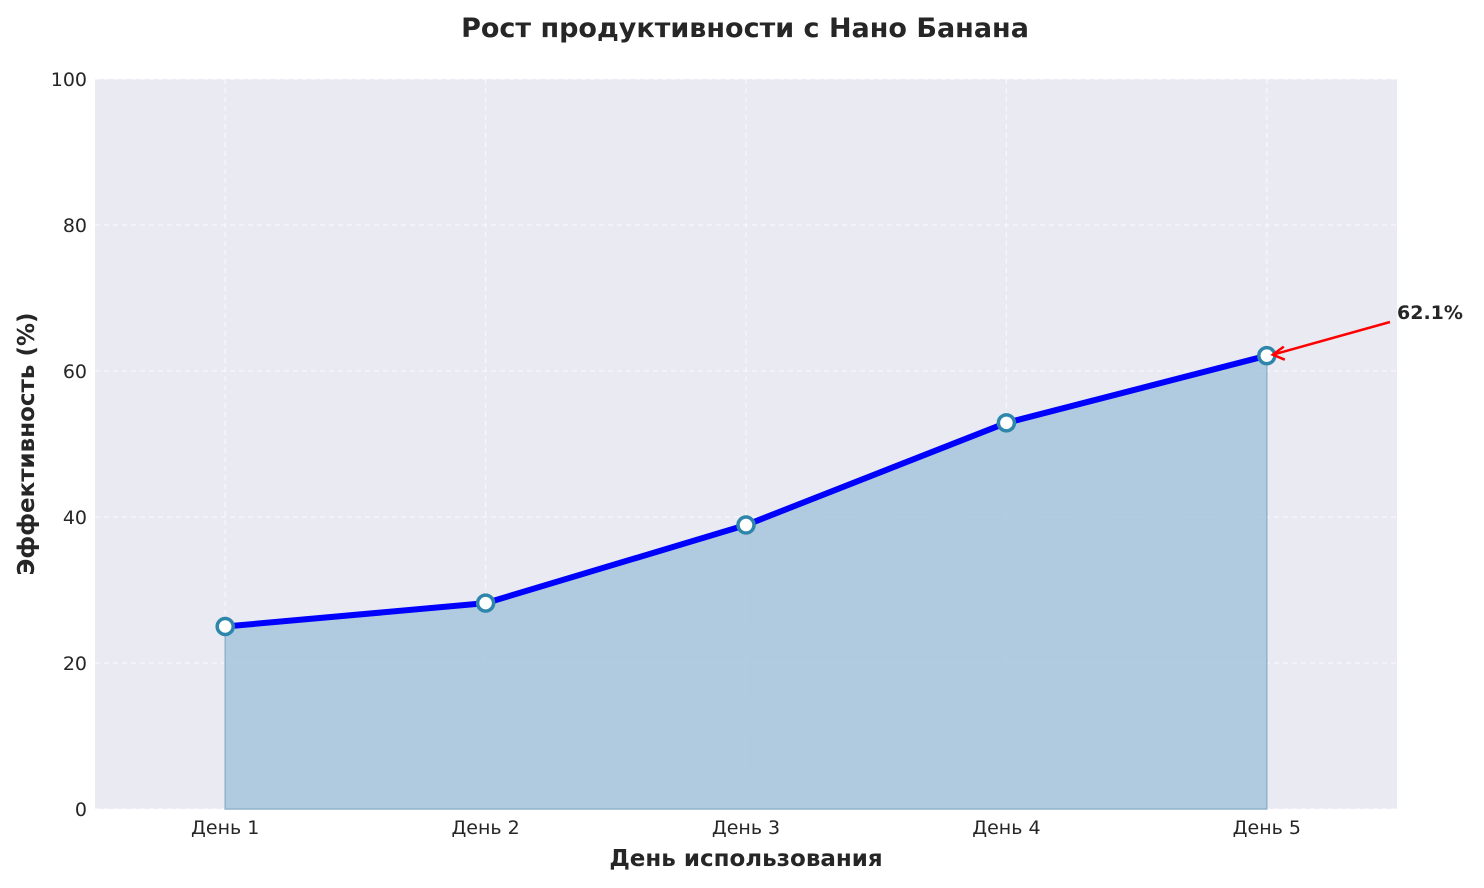  Describe the element at coordinates (1430, 313) in the screenshot. I see `annotation-label: 62.1%` at that location.